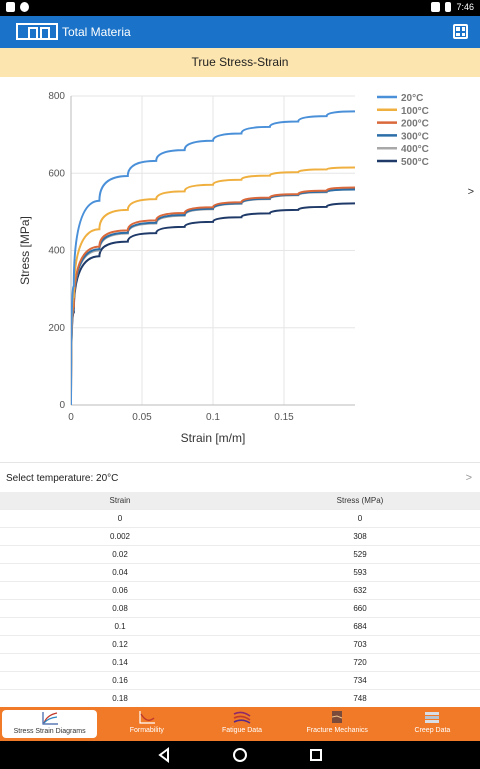 The width and height of the screenshot is (480, 769). I want to click on app-title: Total Materia, so click(96, 32).